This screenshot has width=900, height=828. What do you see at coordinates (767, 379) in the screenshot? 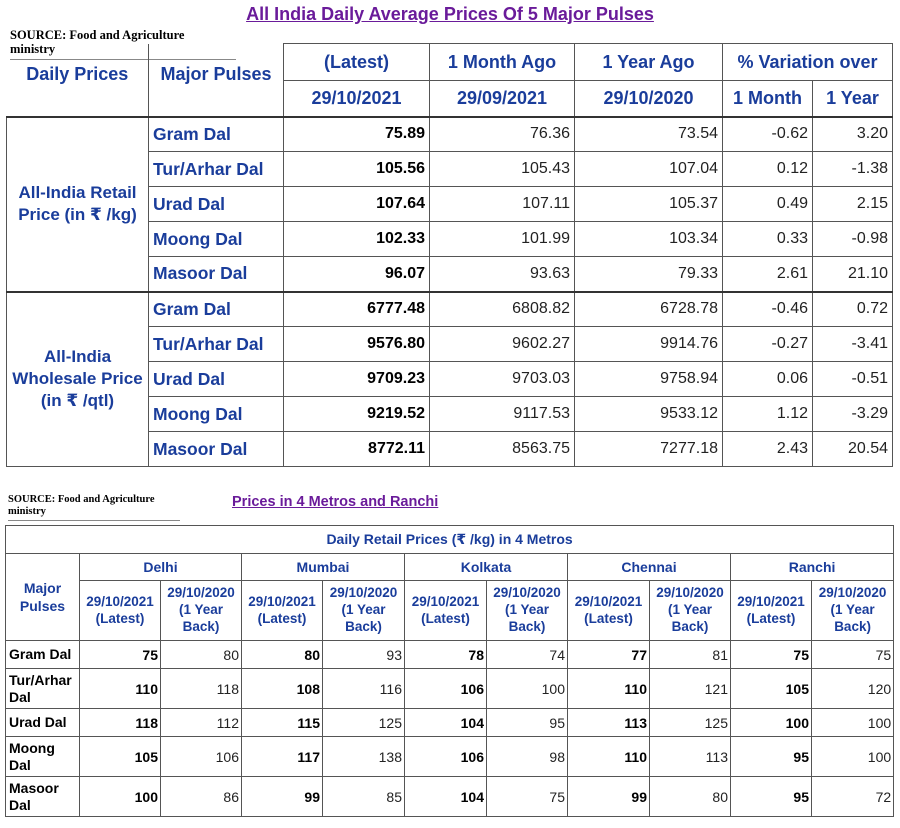
I see `variation-month: 0.06` at bounding box center [767, 379].